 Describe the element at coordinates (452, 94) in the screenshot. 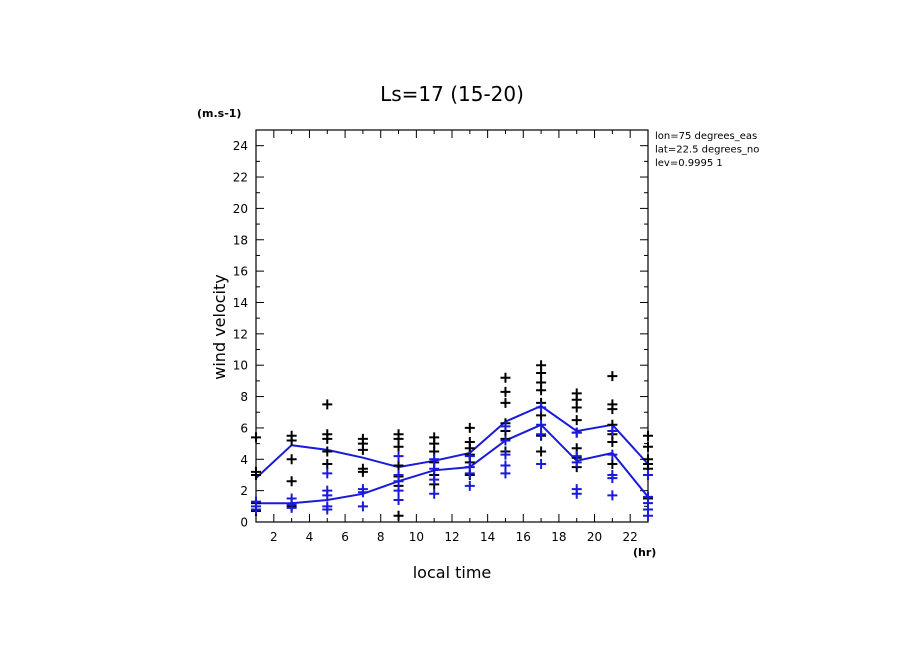

I see `chart-title: Ls=17 (15-20)` at that location.